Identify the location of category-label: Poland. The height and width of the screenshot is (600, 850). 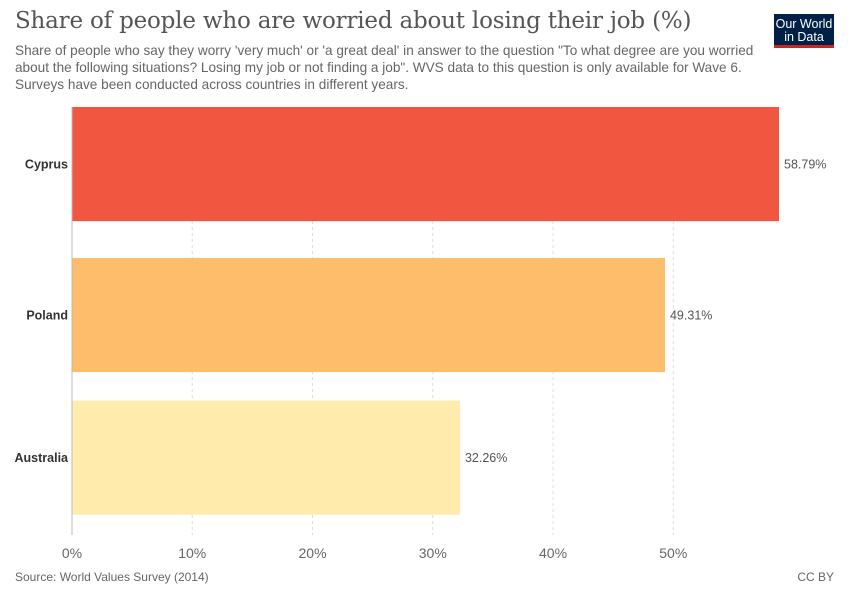
(47, 316).